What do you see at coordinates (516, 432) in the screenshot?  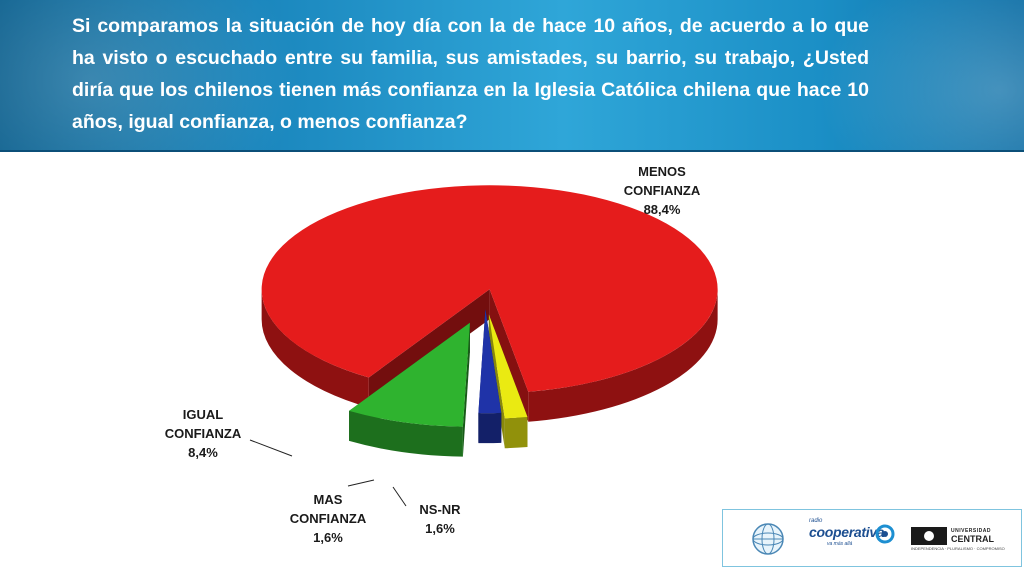 I see `slice-side-ns-nr` at bounding box center [516, 432].